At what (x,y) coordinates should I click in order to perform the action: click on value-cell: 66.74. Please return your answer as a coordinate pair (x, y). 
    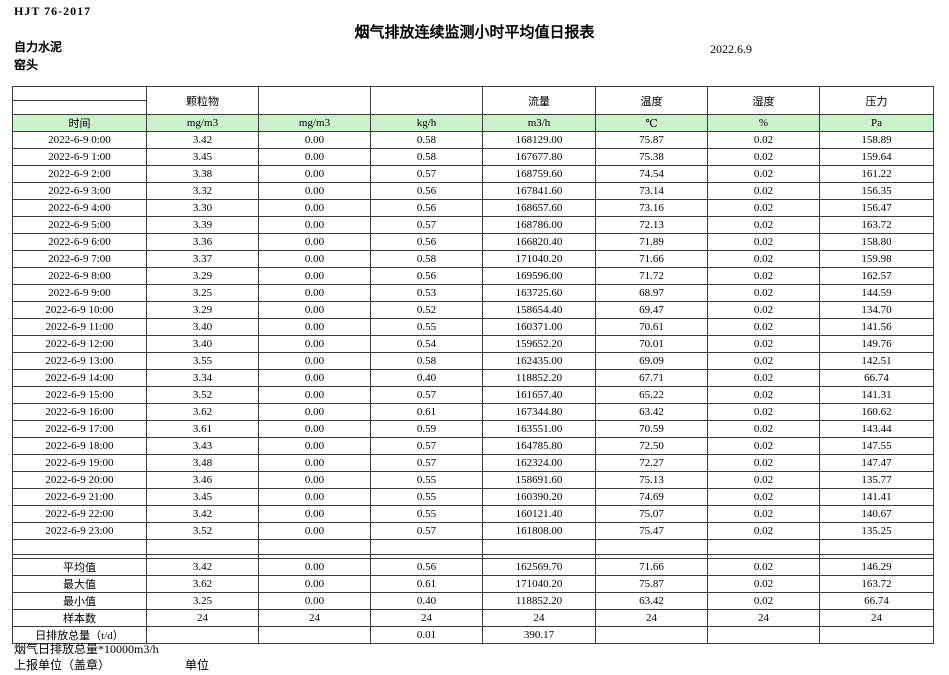
    Looking at the image, I should click on (876, 378).